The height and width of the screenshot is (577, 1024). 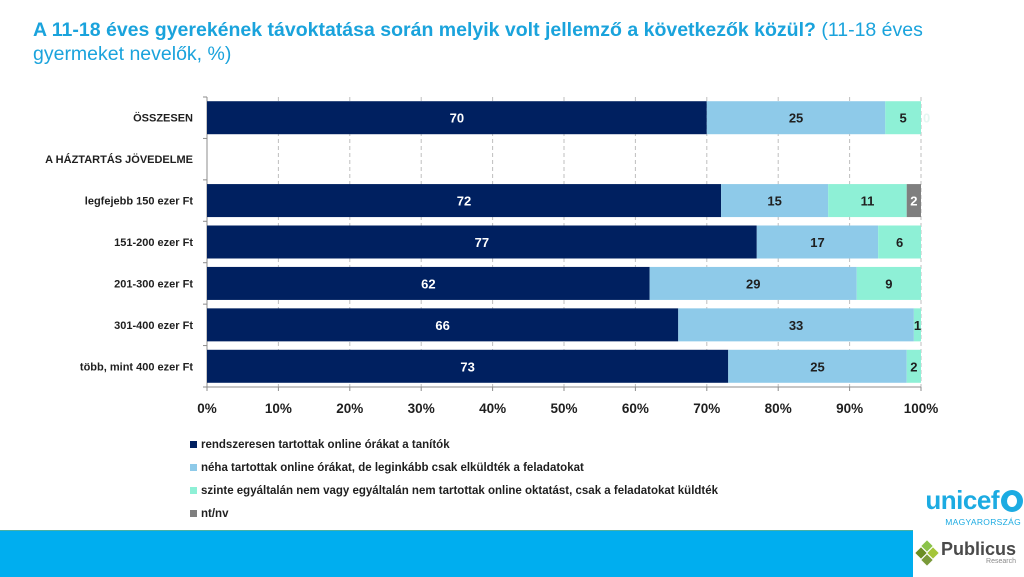 What do you see at coordinates (153, 243) in the screenshot?
I see `category-label: 151-200 ezer Ft` at bounding box center [153, 243].